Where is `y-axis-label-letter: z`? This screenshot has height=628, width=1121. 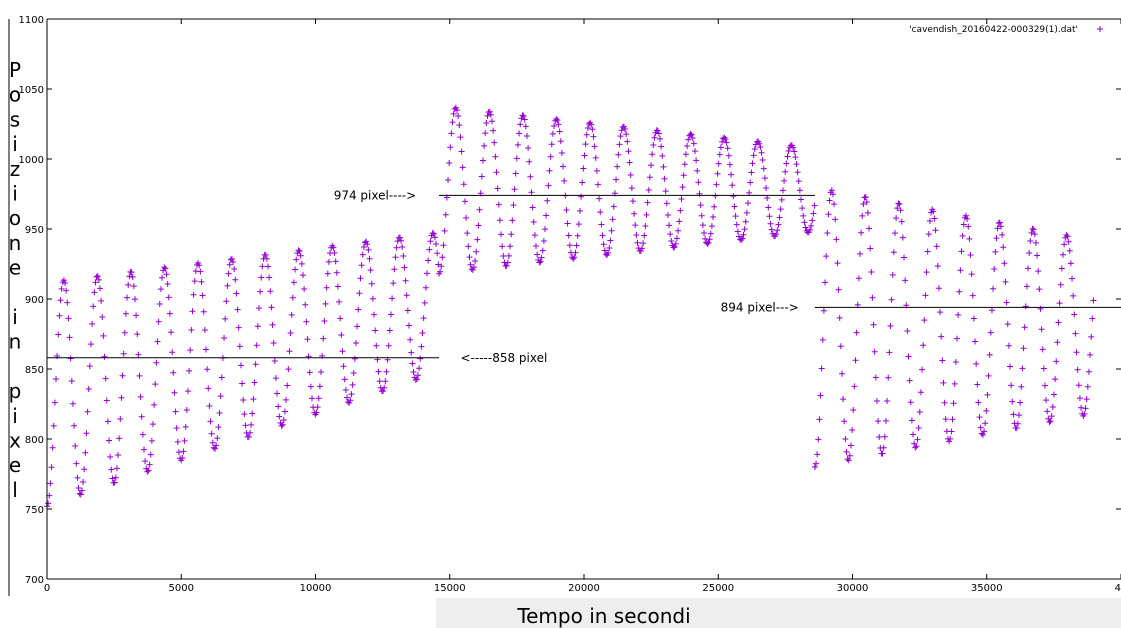
y-axis-label-letter: z is located at coordinates (15, 169).